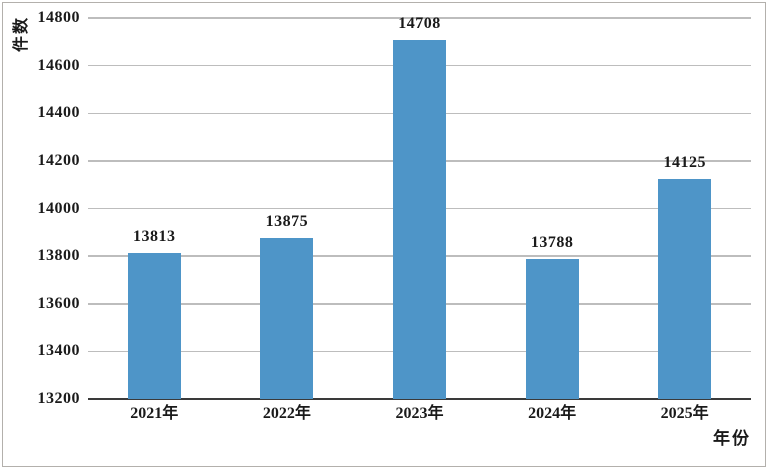 This screenshot has width=768, height=469. Describe the element at coordinates (287, 222) in the screenshot. I see `bar-value-label: 13875` at that location.